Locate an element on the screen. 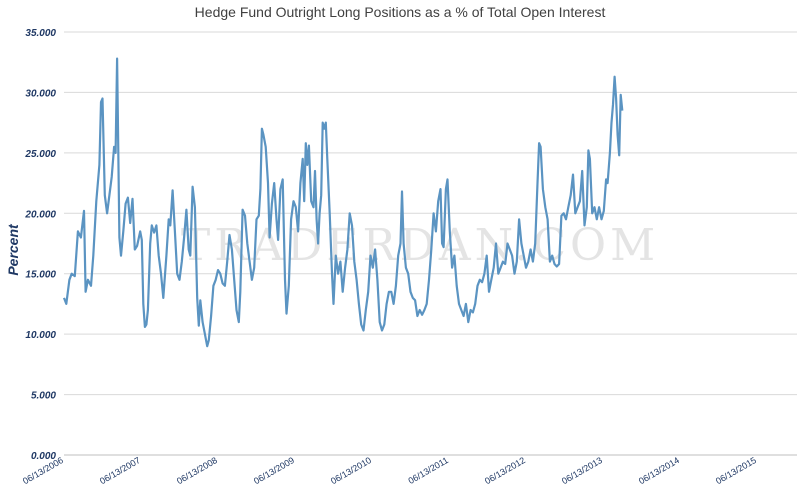  y-tick-label: 20.000 is located at coordinates (40, 214).